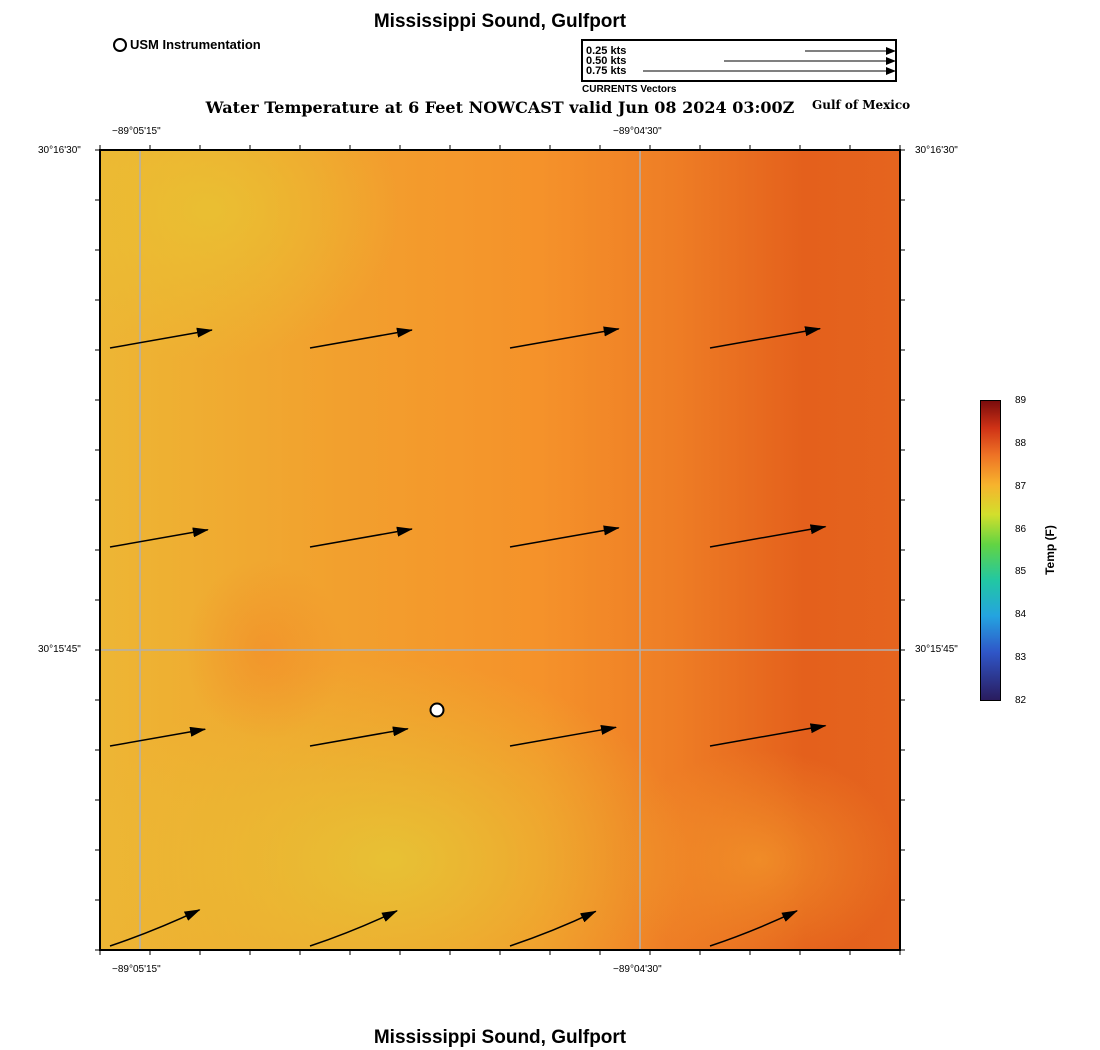  What do you see at coordinates (936, 150) in the screenshot?
I see `y-tick-right-1: 30°16'30"` at bounding box center [936, 150].